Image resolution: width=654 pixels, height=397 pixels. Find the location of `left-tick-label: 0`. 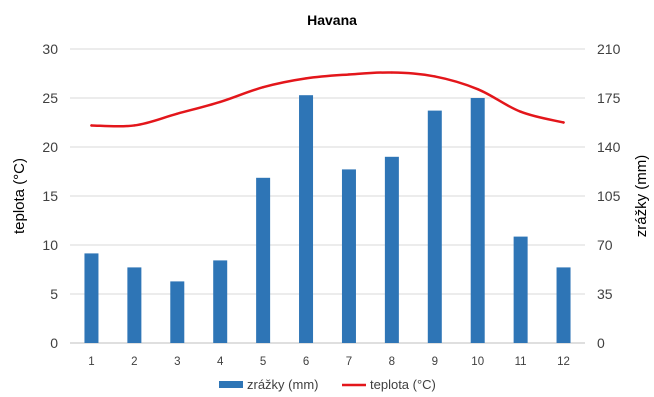

left-tick-label: 0 is located at coordinates (54, 343).